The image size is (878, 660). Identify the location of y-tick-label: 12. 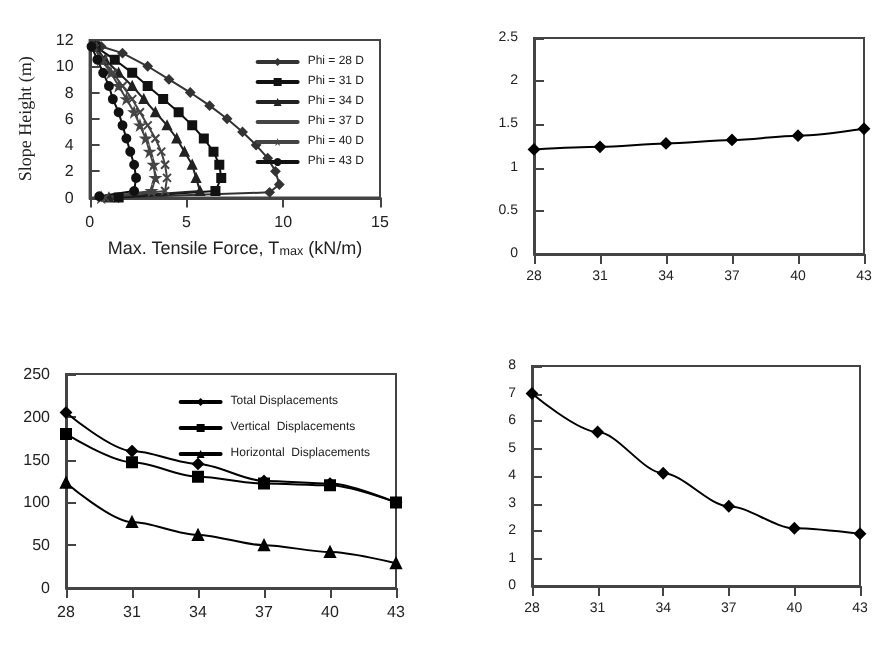
(65, 40).